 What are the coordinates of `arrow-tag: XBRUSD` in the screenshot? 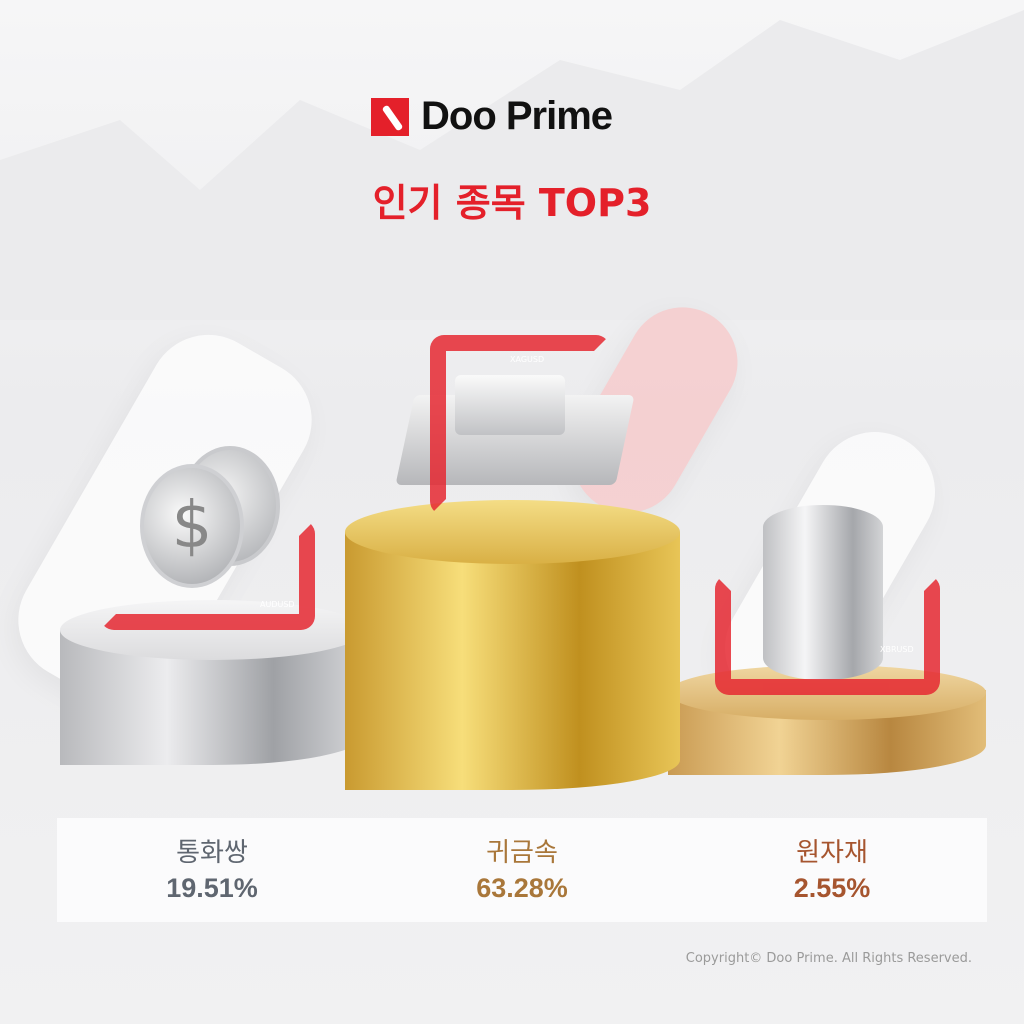 It's located at (897, 649).